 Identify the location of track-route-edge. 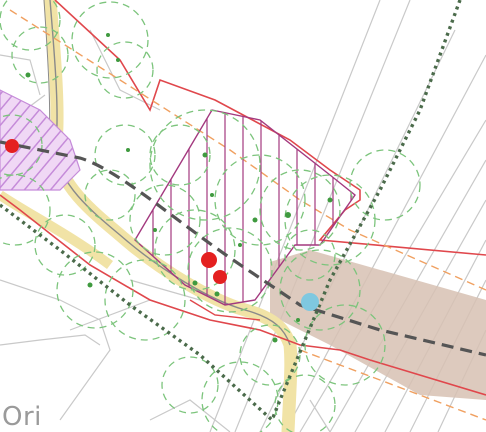
(56, 230).